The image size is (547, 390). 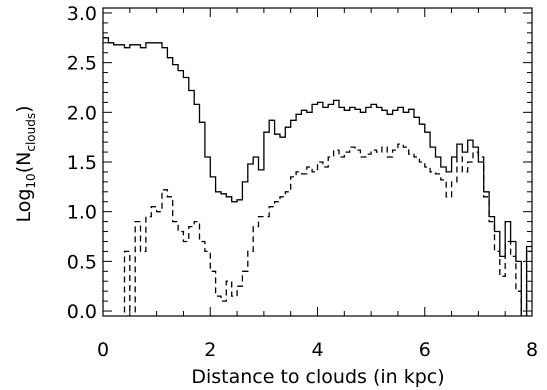 What do you see at coordinates (82, 312) in the screenshot?
I see `y-tick-label: 0.0` at bounding box center [82, 312].